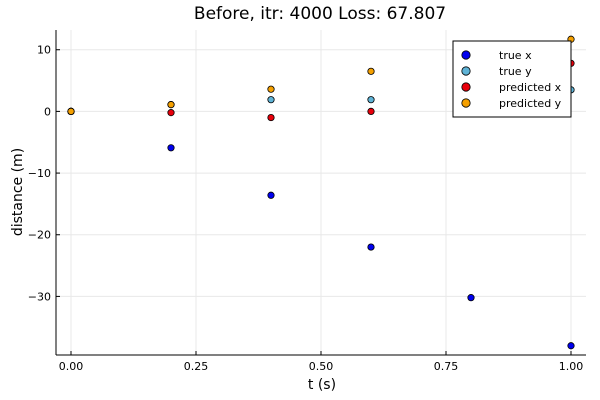 Image resolution: width=600 pixels, height=400 pixels. What do you see at coordinates (320, 14) in the screenshot?
I see `chart-title: Before, itr: 4000 Loss: 67.807` at bounding box center [320, 14].